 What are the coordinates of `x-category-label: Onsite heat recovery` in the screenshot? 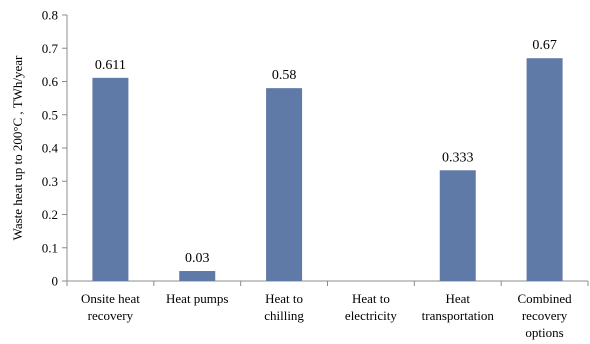 It's located at (110, 307).